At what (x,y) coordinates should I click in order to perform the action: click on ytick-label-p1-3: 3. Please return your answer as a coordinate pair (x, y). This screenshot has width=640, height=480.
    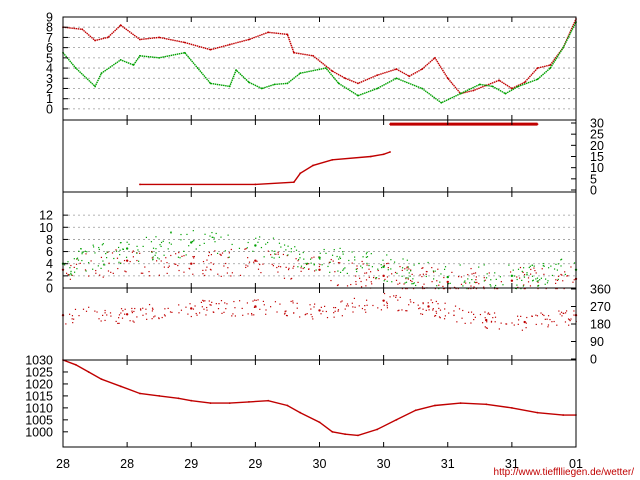
    Looking at the image, I should click on (49, 79).